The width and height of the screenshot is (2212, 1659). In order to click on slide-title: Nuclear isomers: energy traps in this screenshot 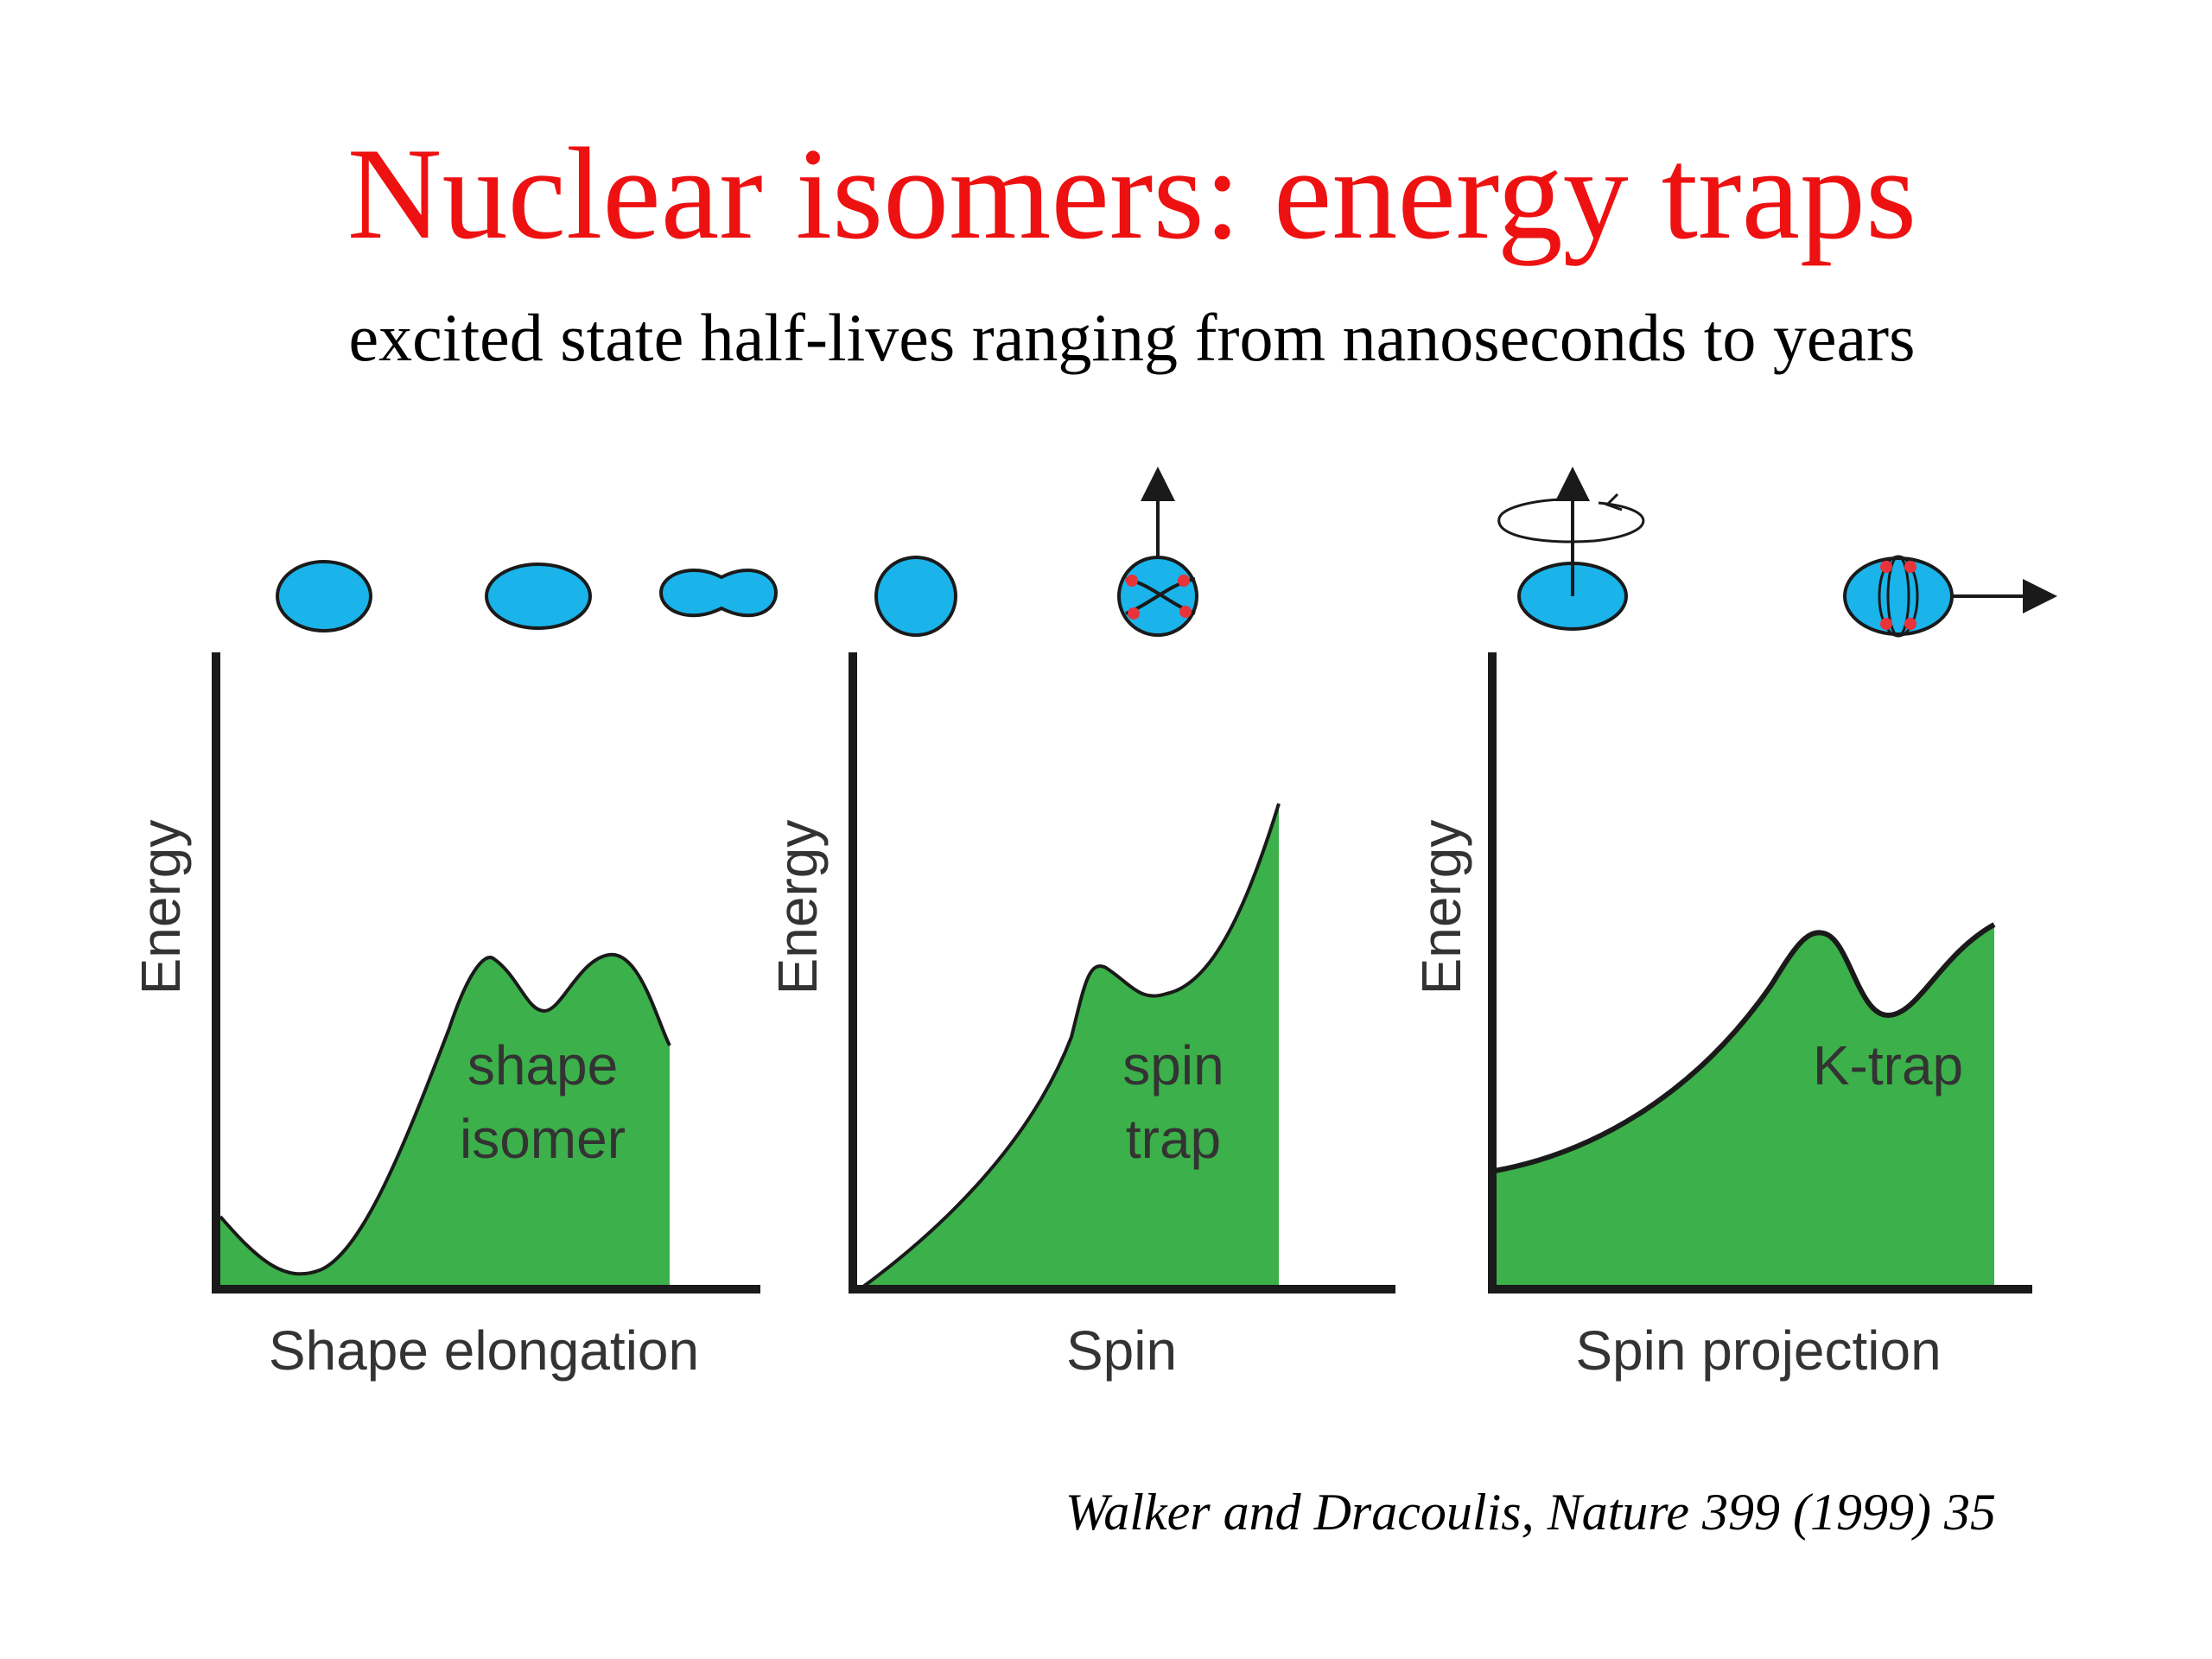, I will do `click(1131, 193)`.